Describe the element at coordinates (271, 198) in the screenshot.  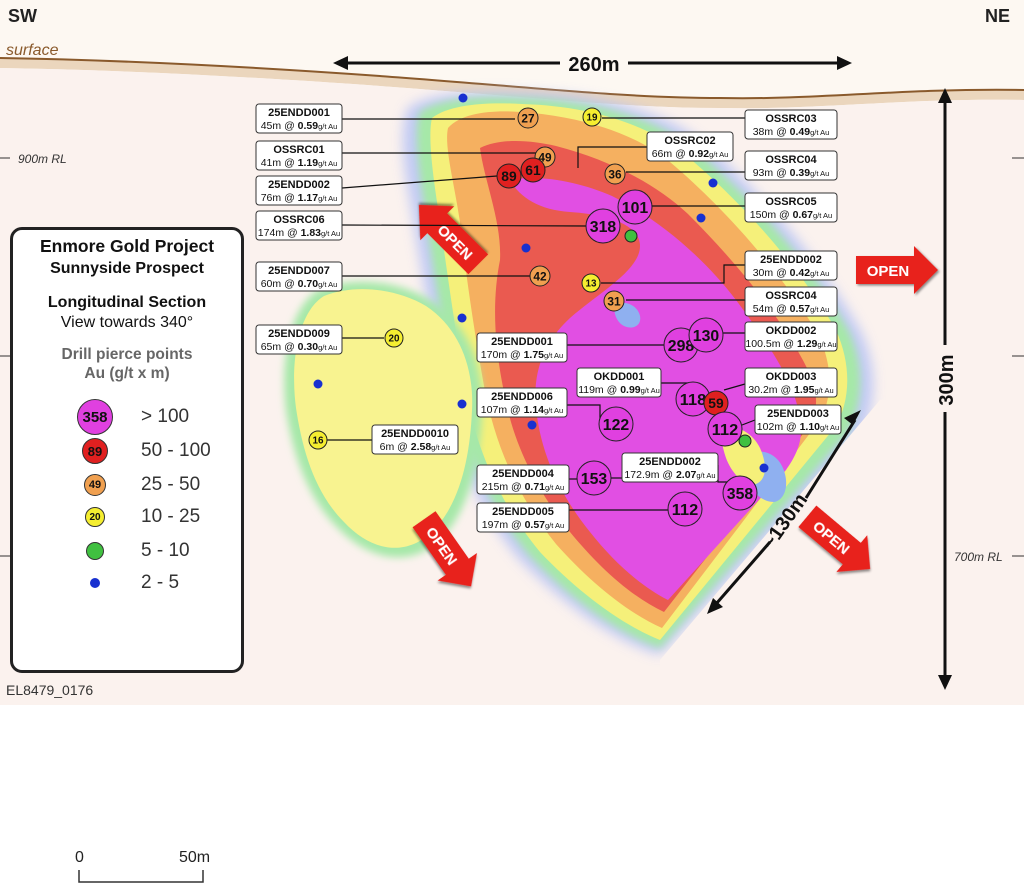
I see `intercept-length: 76m` at that location.